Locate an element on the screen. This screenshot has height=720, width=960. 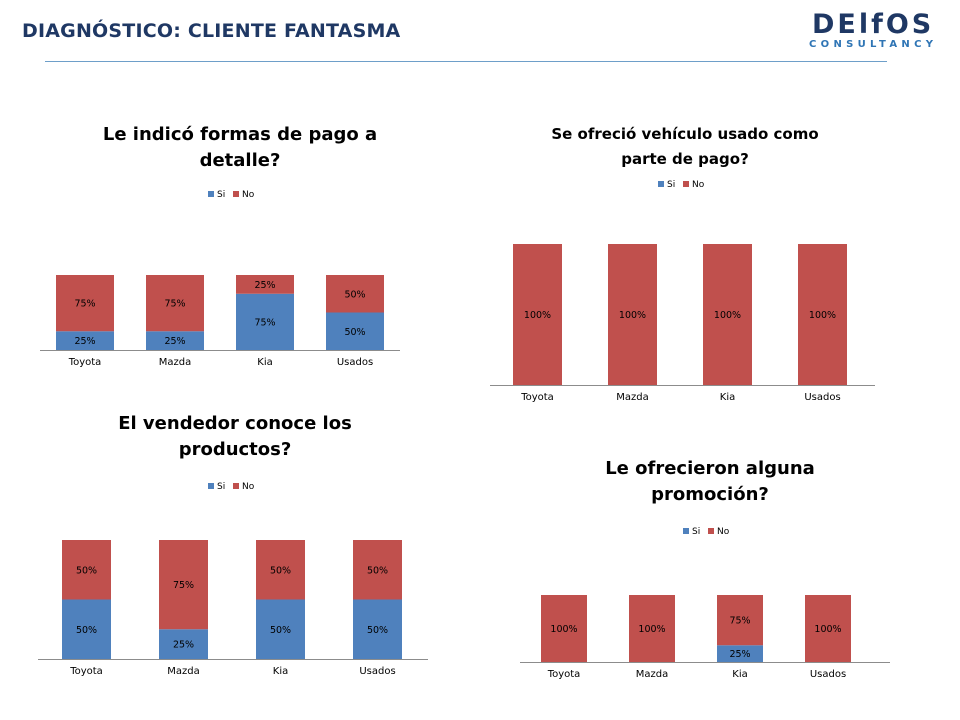
logo-tagline: CONSULTANCY is located at coordinates (873, 44).